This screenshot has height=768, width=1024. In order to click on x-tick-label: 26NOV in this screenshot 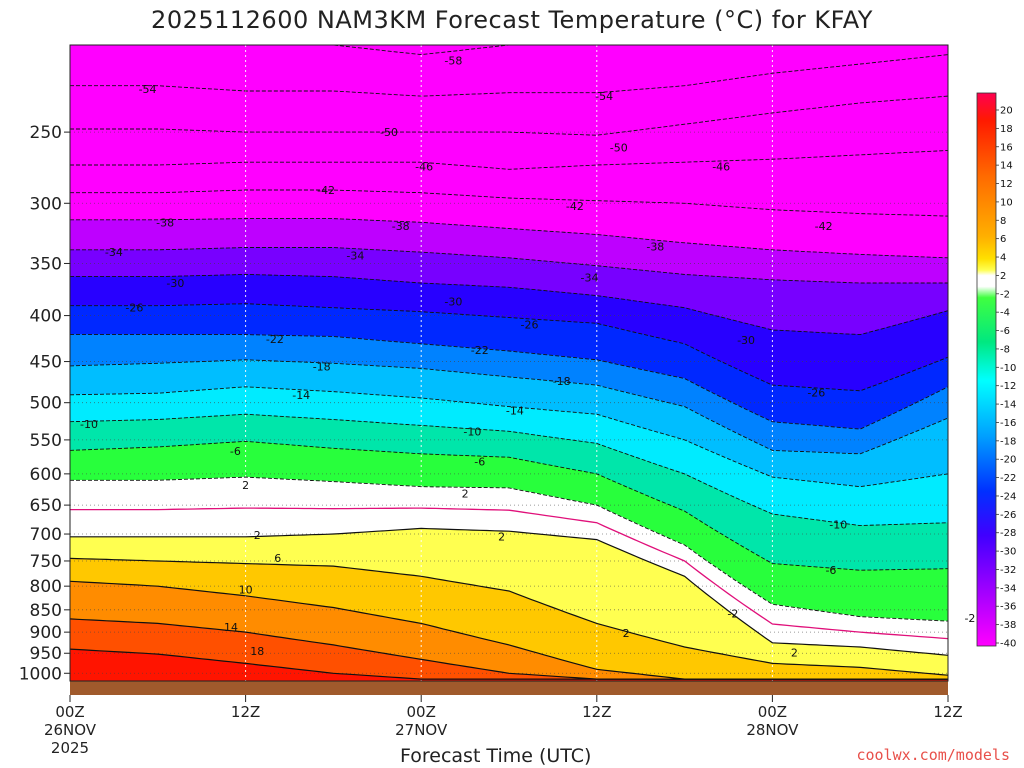, I will do `click(70, 730)`.